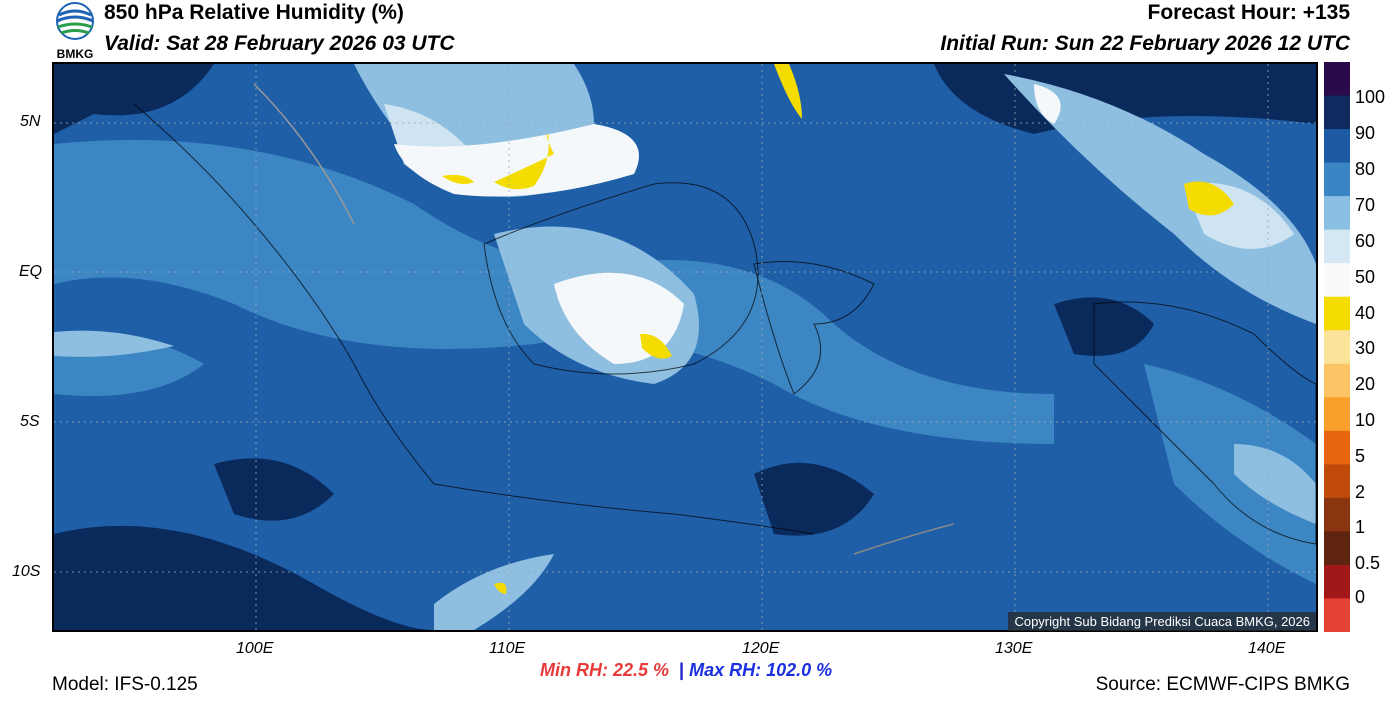 The width and height of the screenshot is (1400, 709). I want to click on lat-label-5s: 5S, so click(30, 421).